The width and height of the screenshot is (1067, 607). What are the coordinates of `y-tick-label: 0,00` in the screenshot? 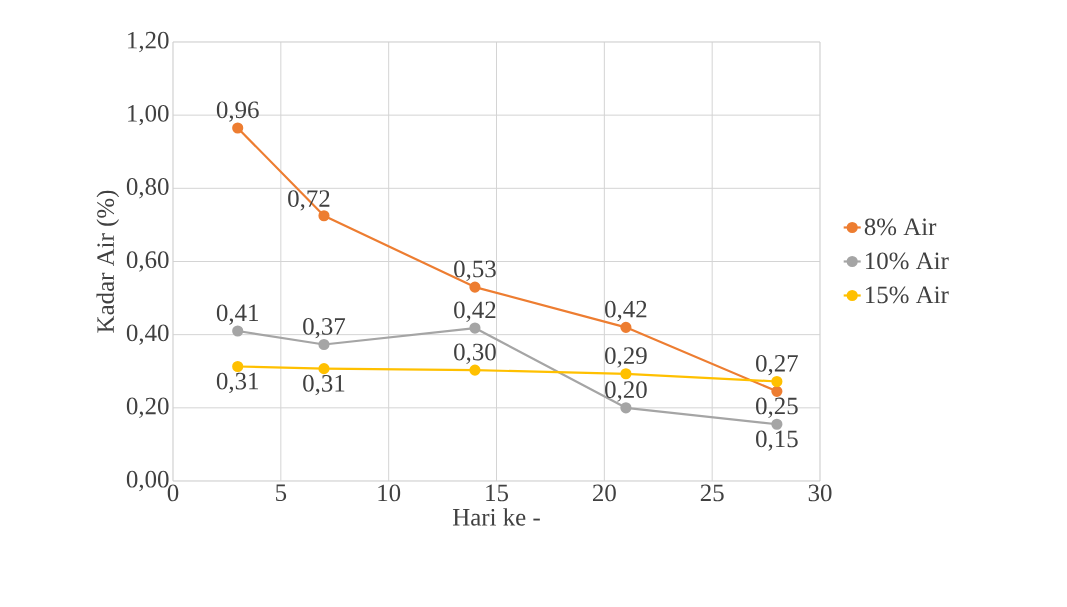 It's located at (147, 481).